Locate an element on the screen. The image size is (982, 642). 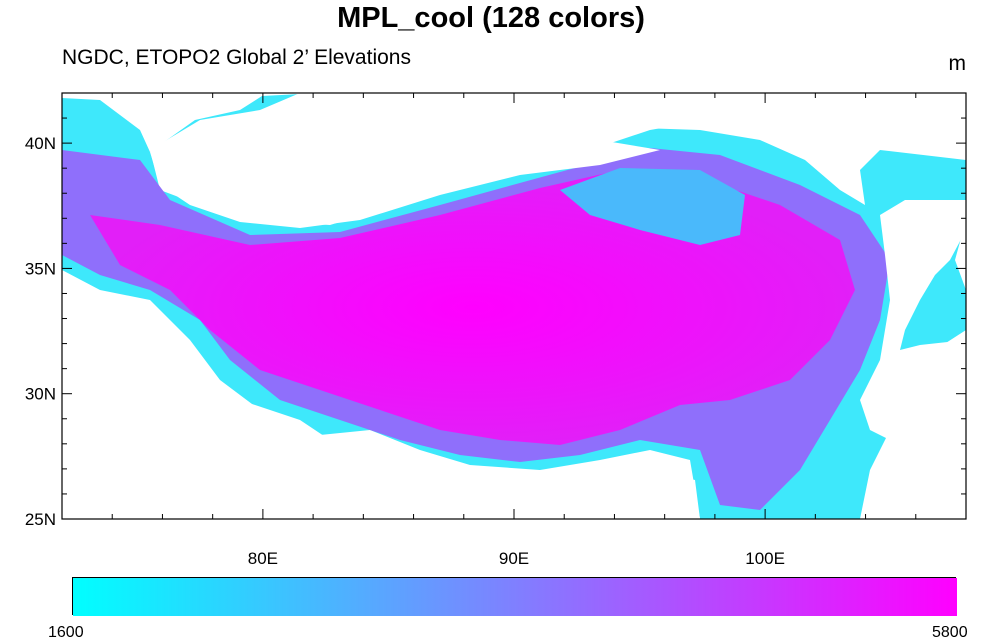
east-lowland-below-range is located at coordinates (913, 359).